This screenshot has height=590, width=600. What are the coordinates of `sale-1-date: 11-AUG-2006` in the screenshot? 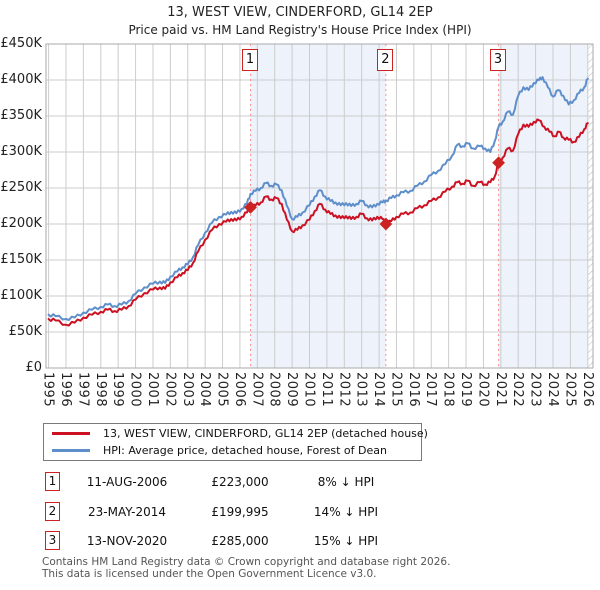 It's located at (127, 482).